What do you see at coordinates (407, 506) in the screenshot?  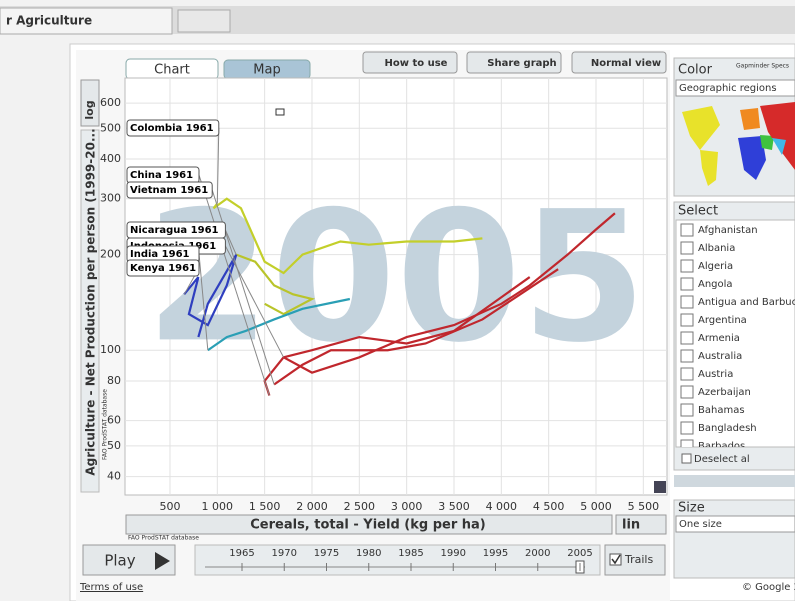 I see `x-tick-label: 3 000` at bounding box center [407, 506].